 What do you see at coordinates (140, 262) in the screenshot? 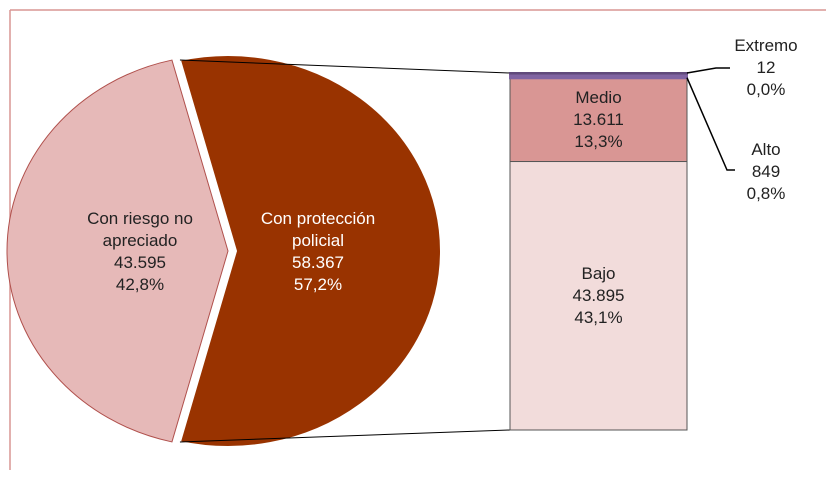
I see `label-line: 43.595` at bounding box center [140, 262].